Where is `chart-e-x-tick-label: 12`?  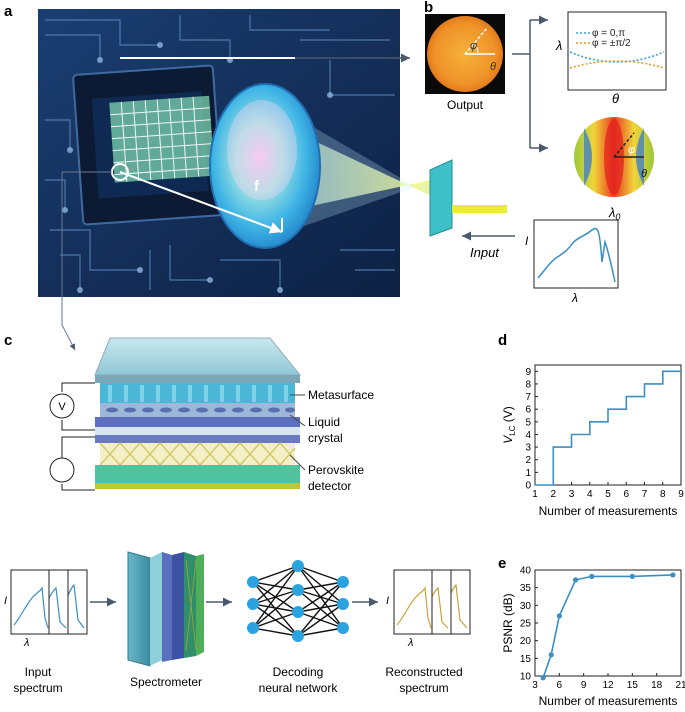 chart-e-x-tick-label: 12 is located at coordinates (608, 685).